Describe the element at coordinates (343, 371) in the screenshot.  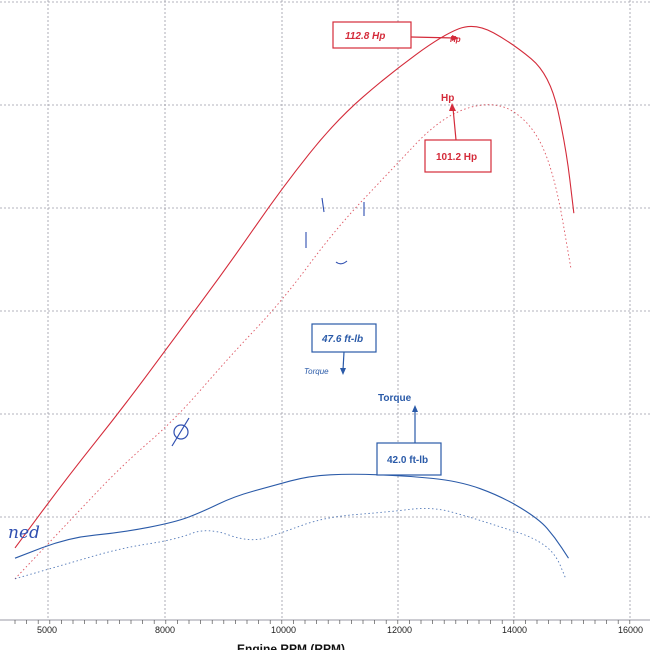
I see `torque-peak-arrowhead` at that location.